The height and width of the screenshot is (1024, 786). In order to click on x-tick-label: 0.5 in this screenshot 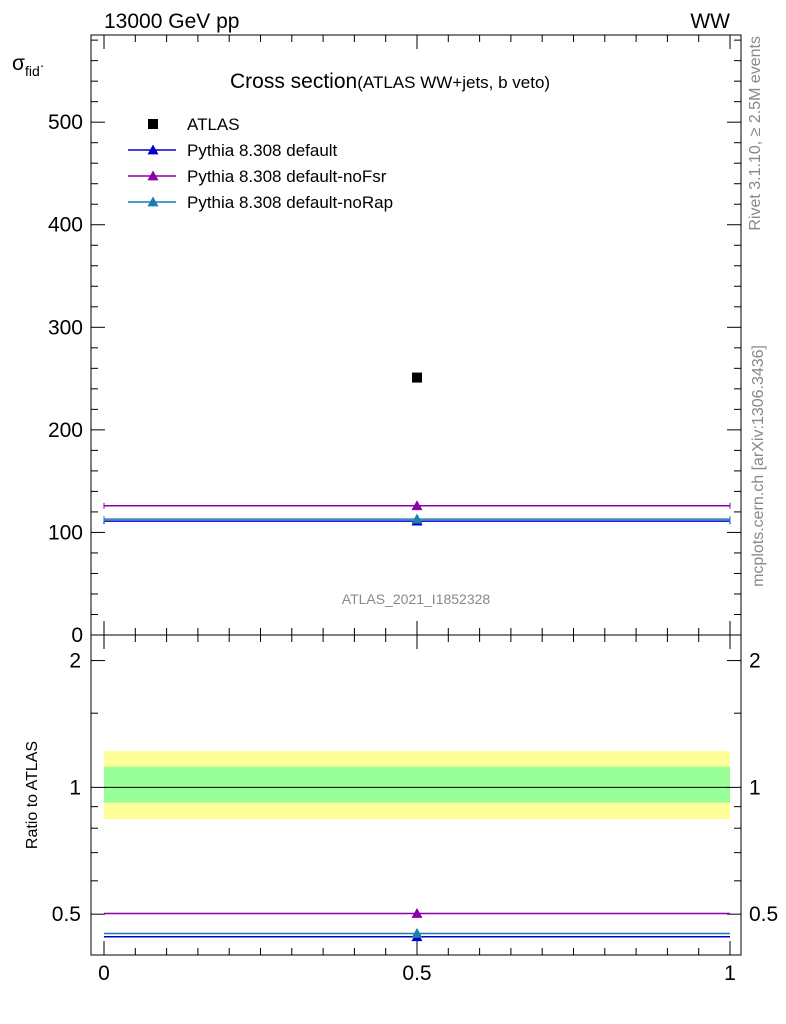, I will do `click(416, 973)`.